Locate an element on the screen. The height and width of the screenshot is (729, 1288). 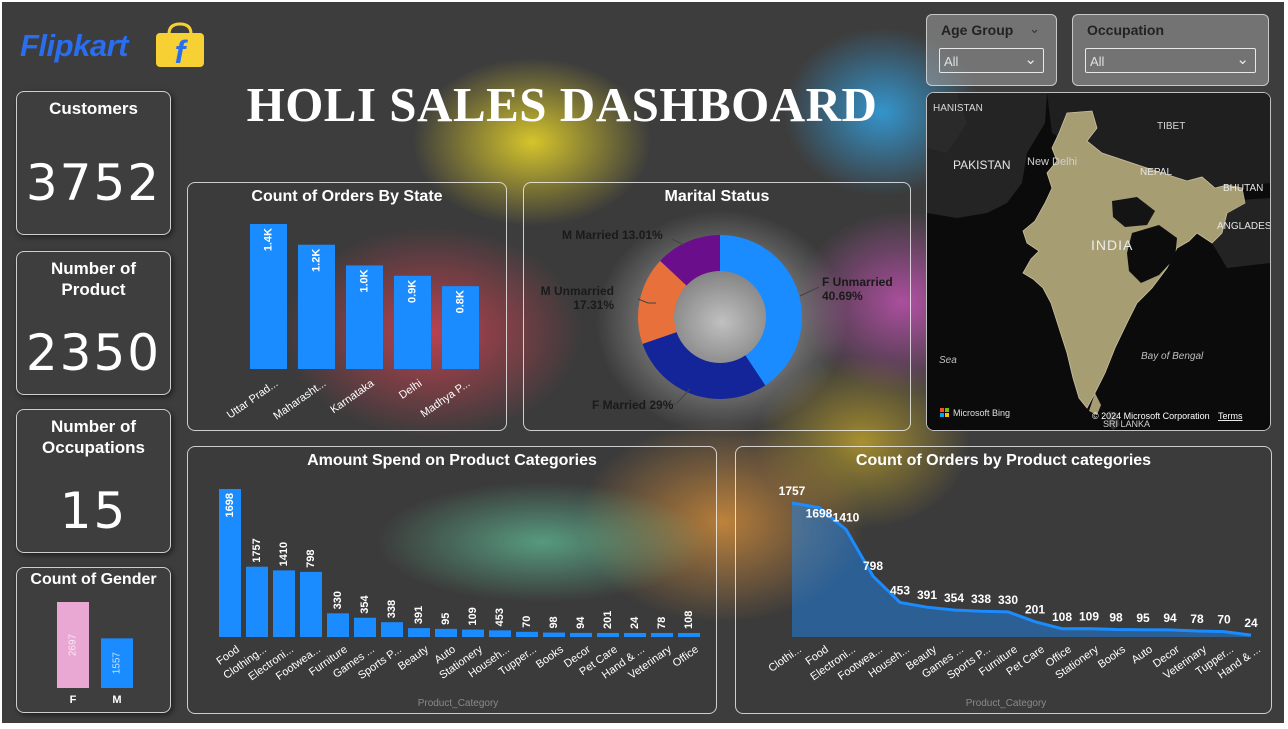
orders-category-label: Books is located at coordinates (1112, 657).